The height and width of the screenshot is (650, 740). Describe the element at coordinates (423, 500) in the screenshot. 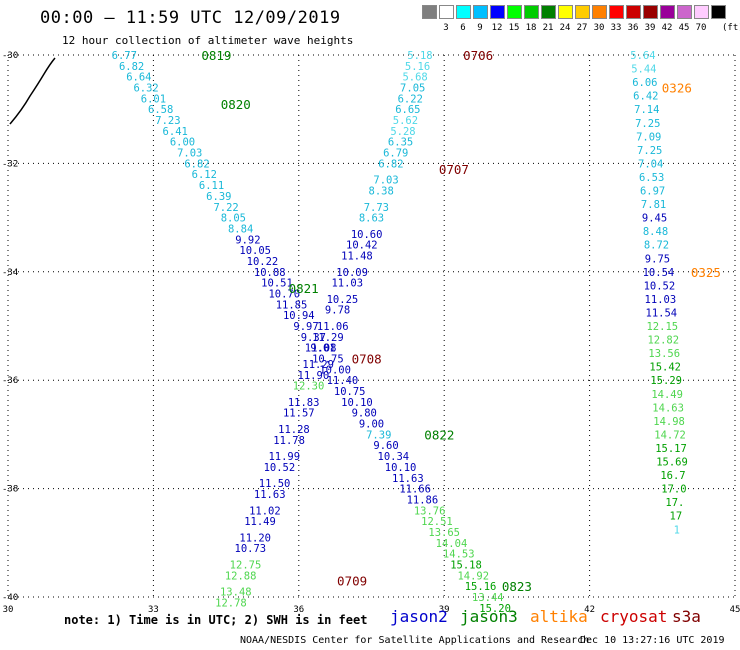

I see `wave-height-value: 11.86` at that location.